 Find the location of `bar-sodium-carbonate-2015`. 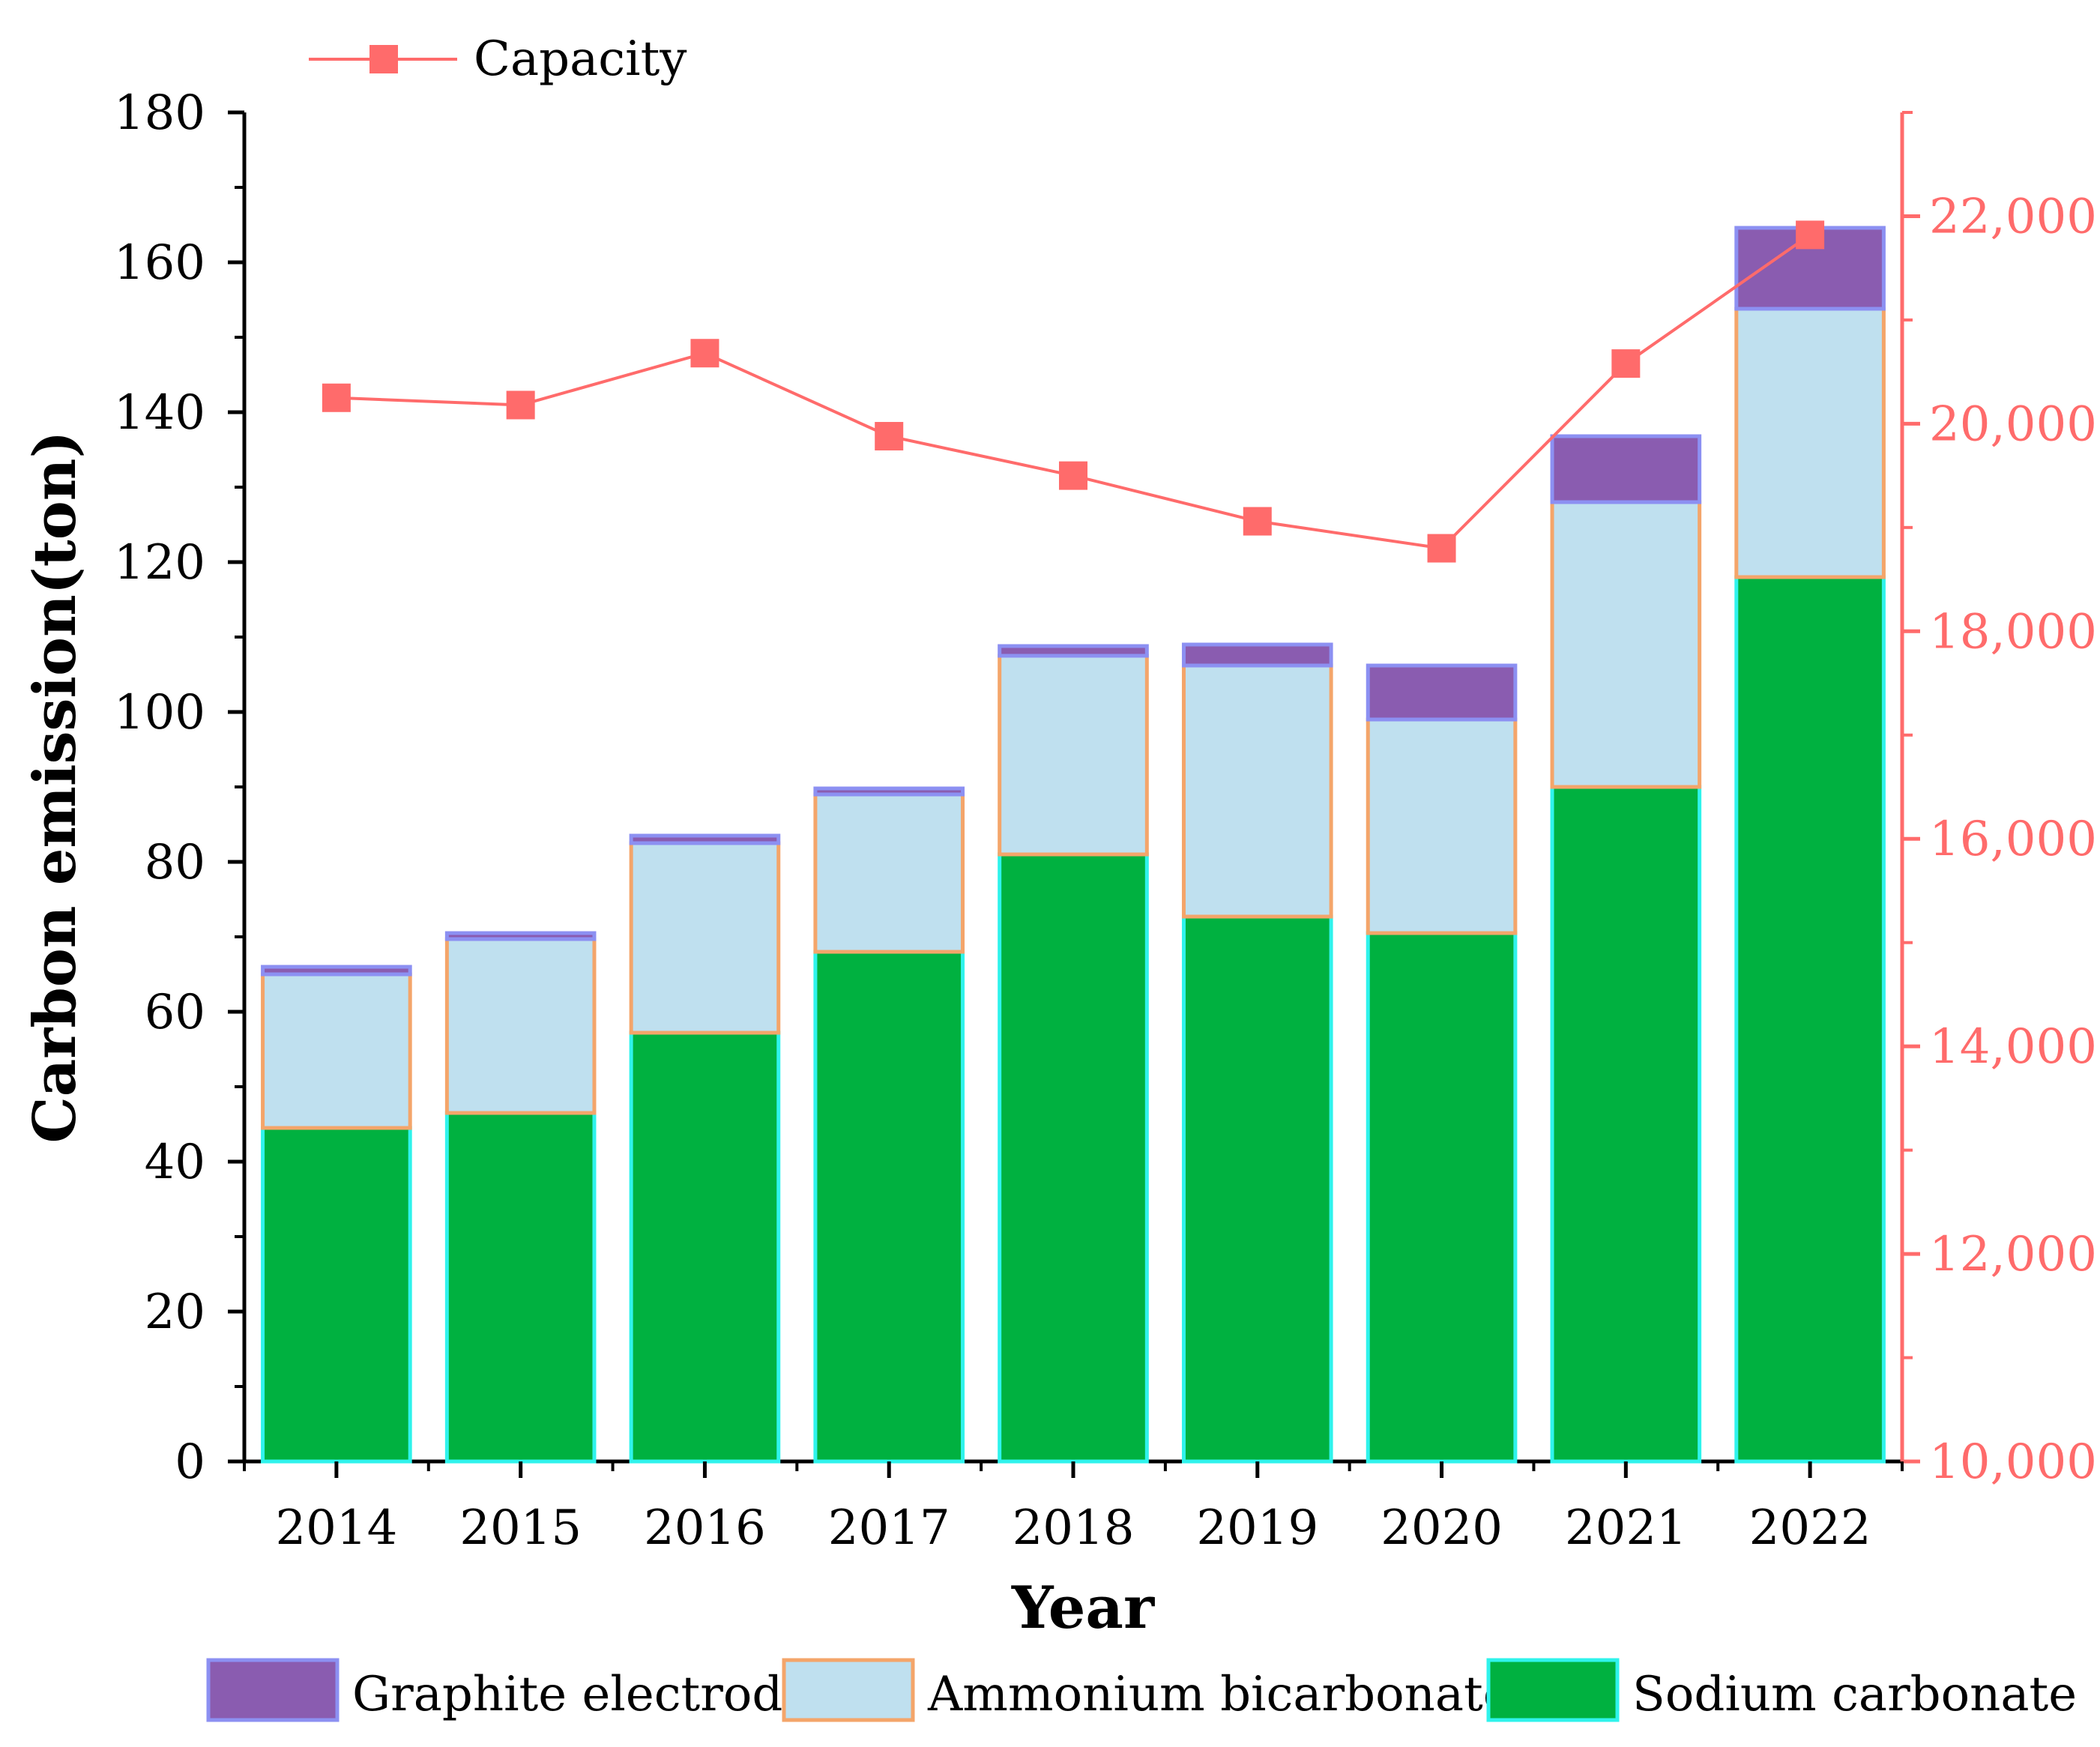

bar-sodium-carbonate-2015 is located at coordinates (520, 1287).